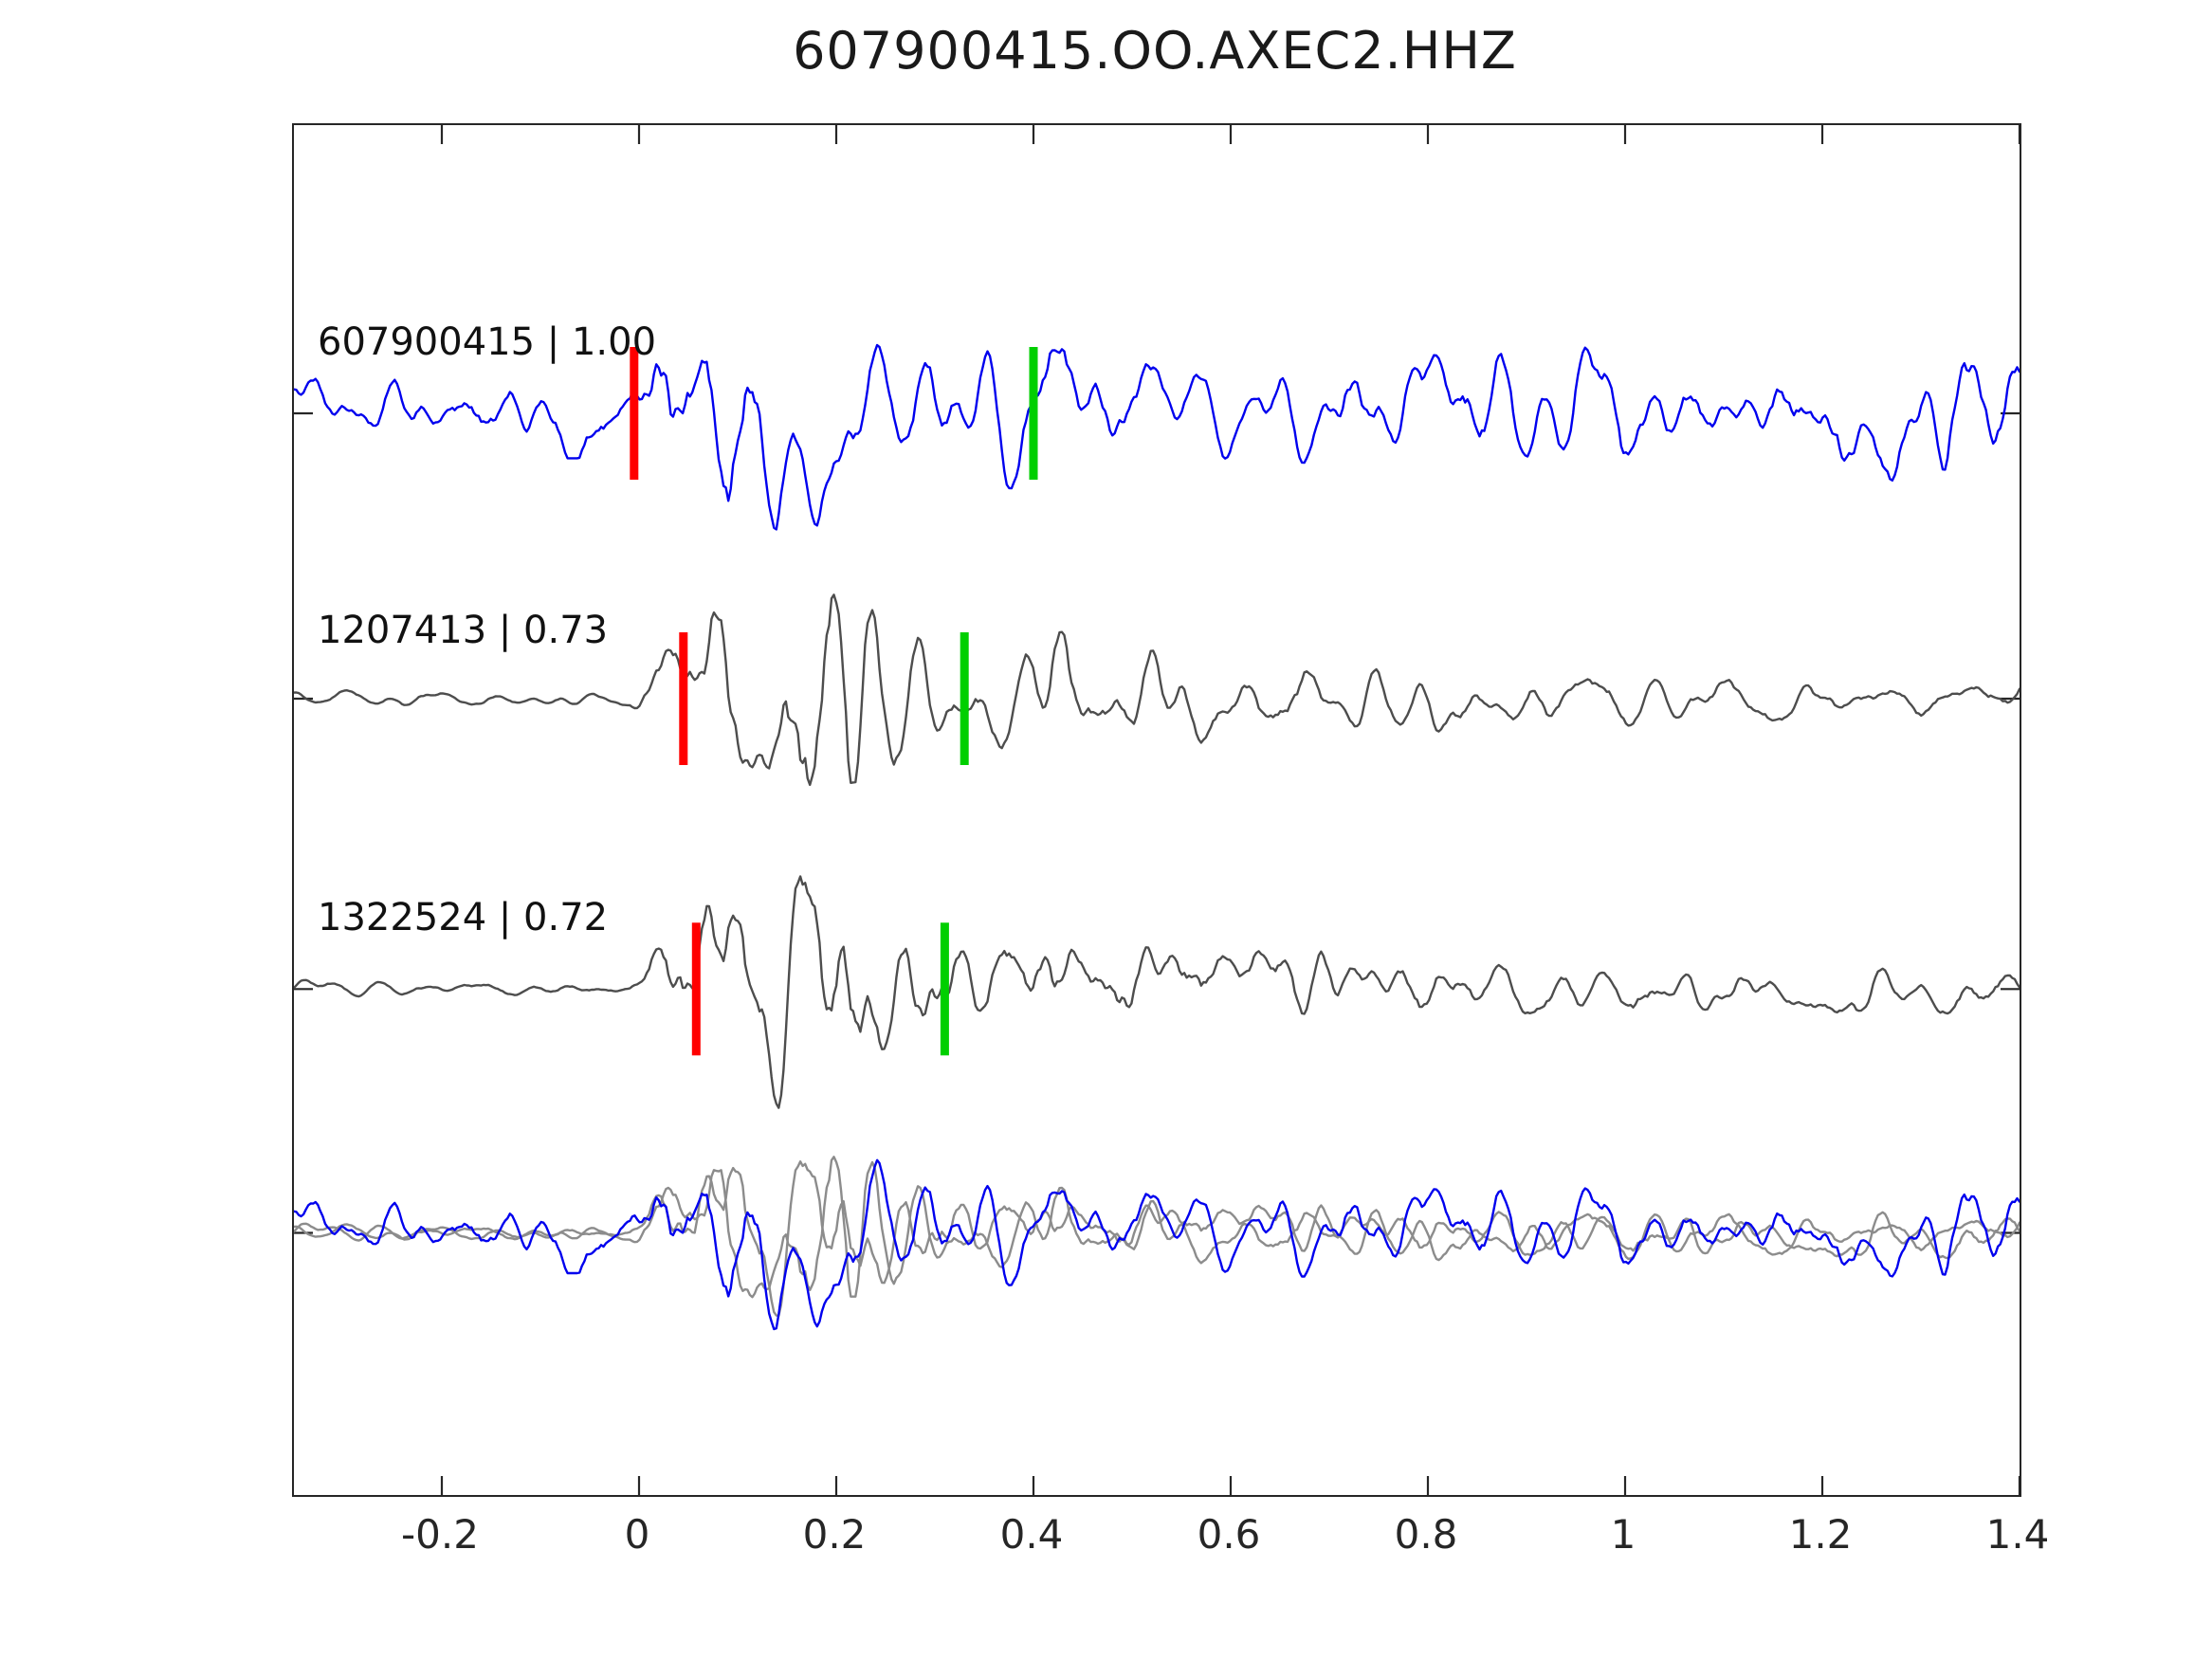 This screenshot has height=1659, width=2212. I want to click on x-tick-label: 0.6, so click(1229, 1534).